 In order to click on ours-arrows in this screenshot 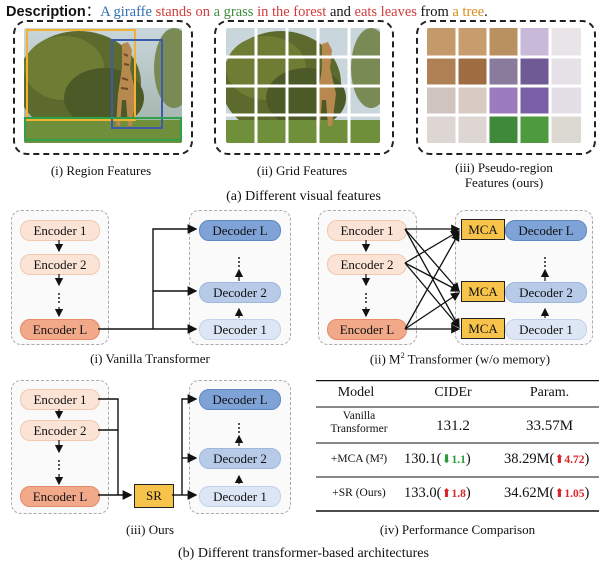, I will do `click(149, 447)`.